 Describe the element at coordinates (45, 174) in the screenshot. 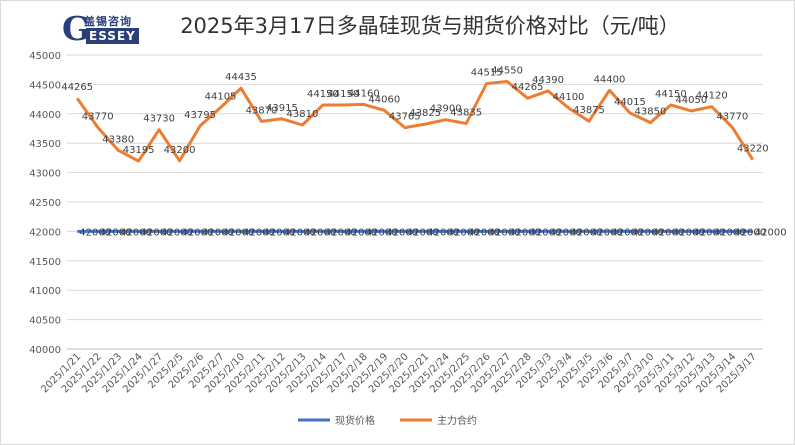

I see `y-tick-label: 43000` at that location.